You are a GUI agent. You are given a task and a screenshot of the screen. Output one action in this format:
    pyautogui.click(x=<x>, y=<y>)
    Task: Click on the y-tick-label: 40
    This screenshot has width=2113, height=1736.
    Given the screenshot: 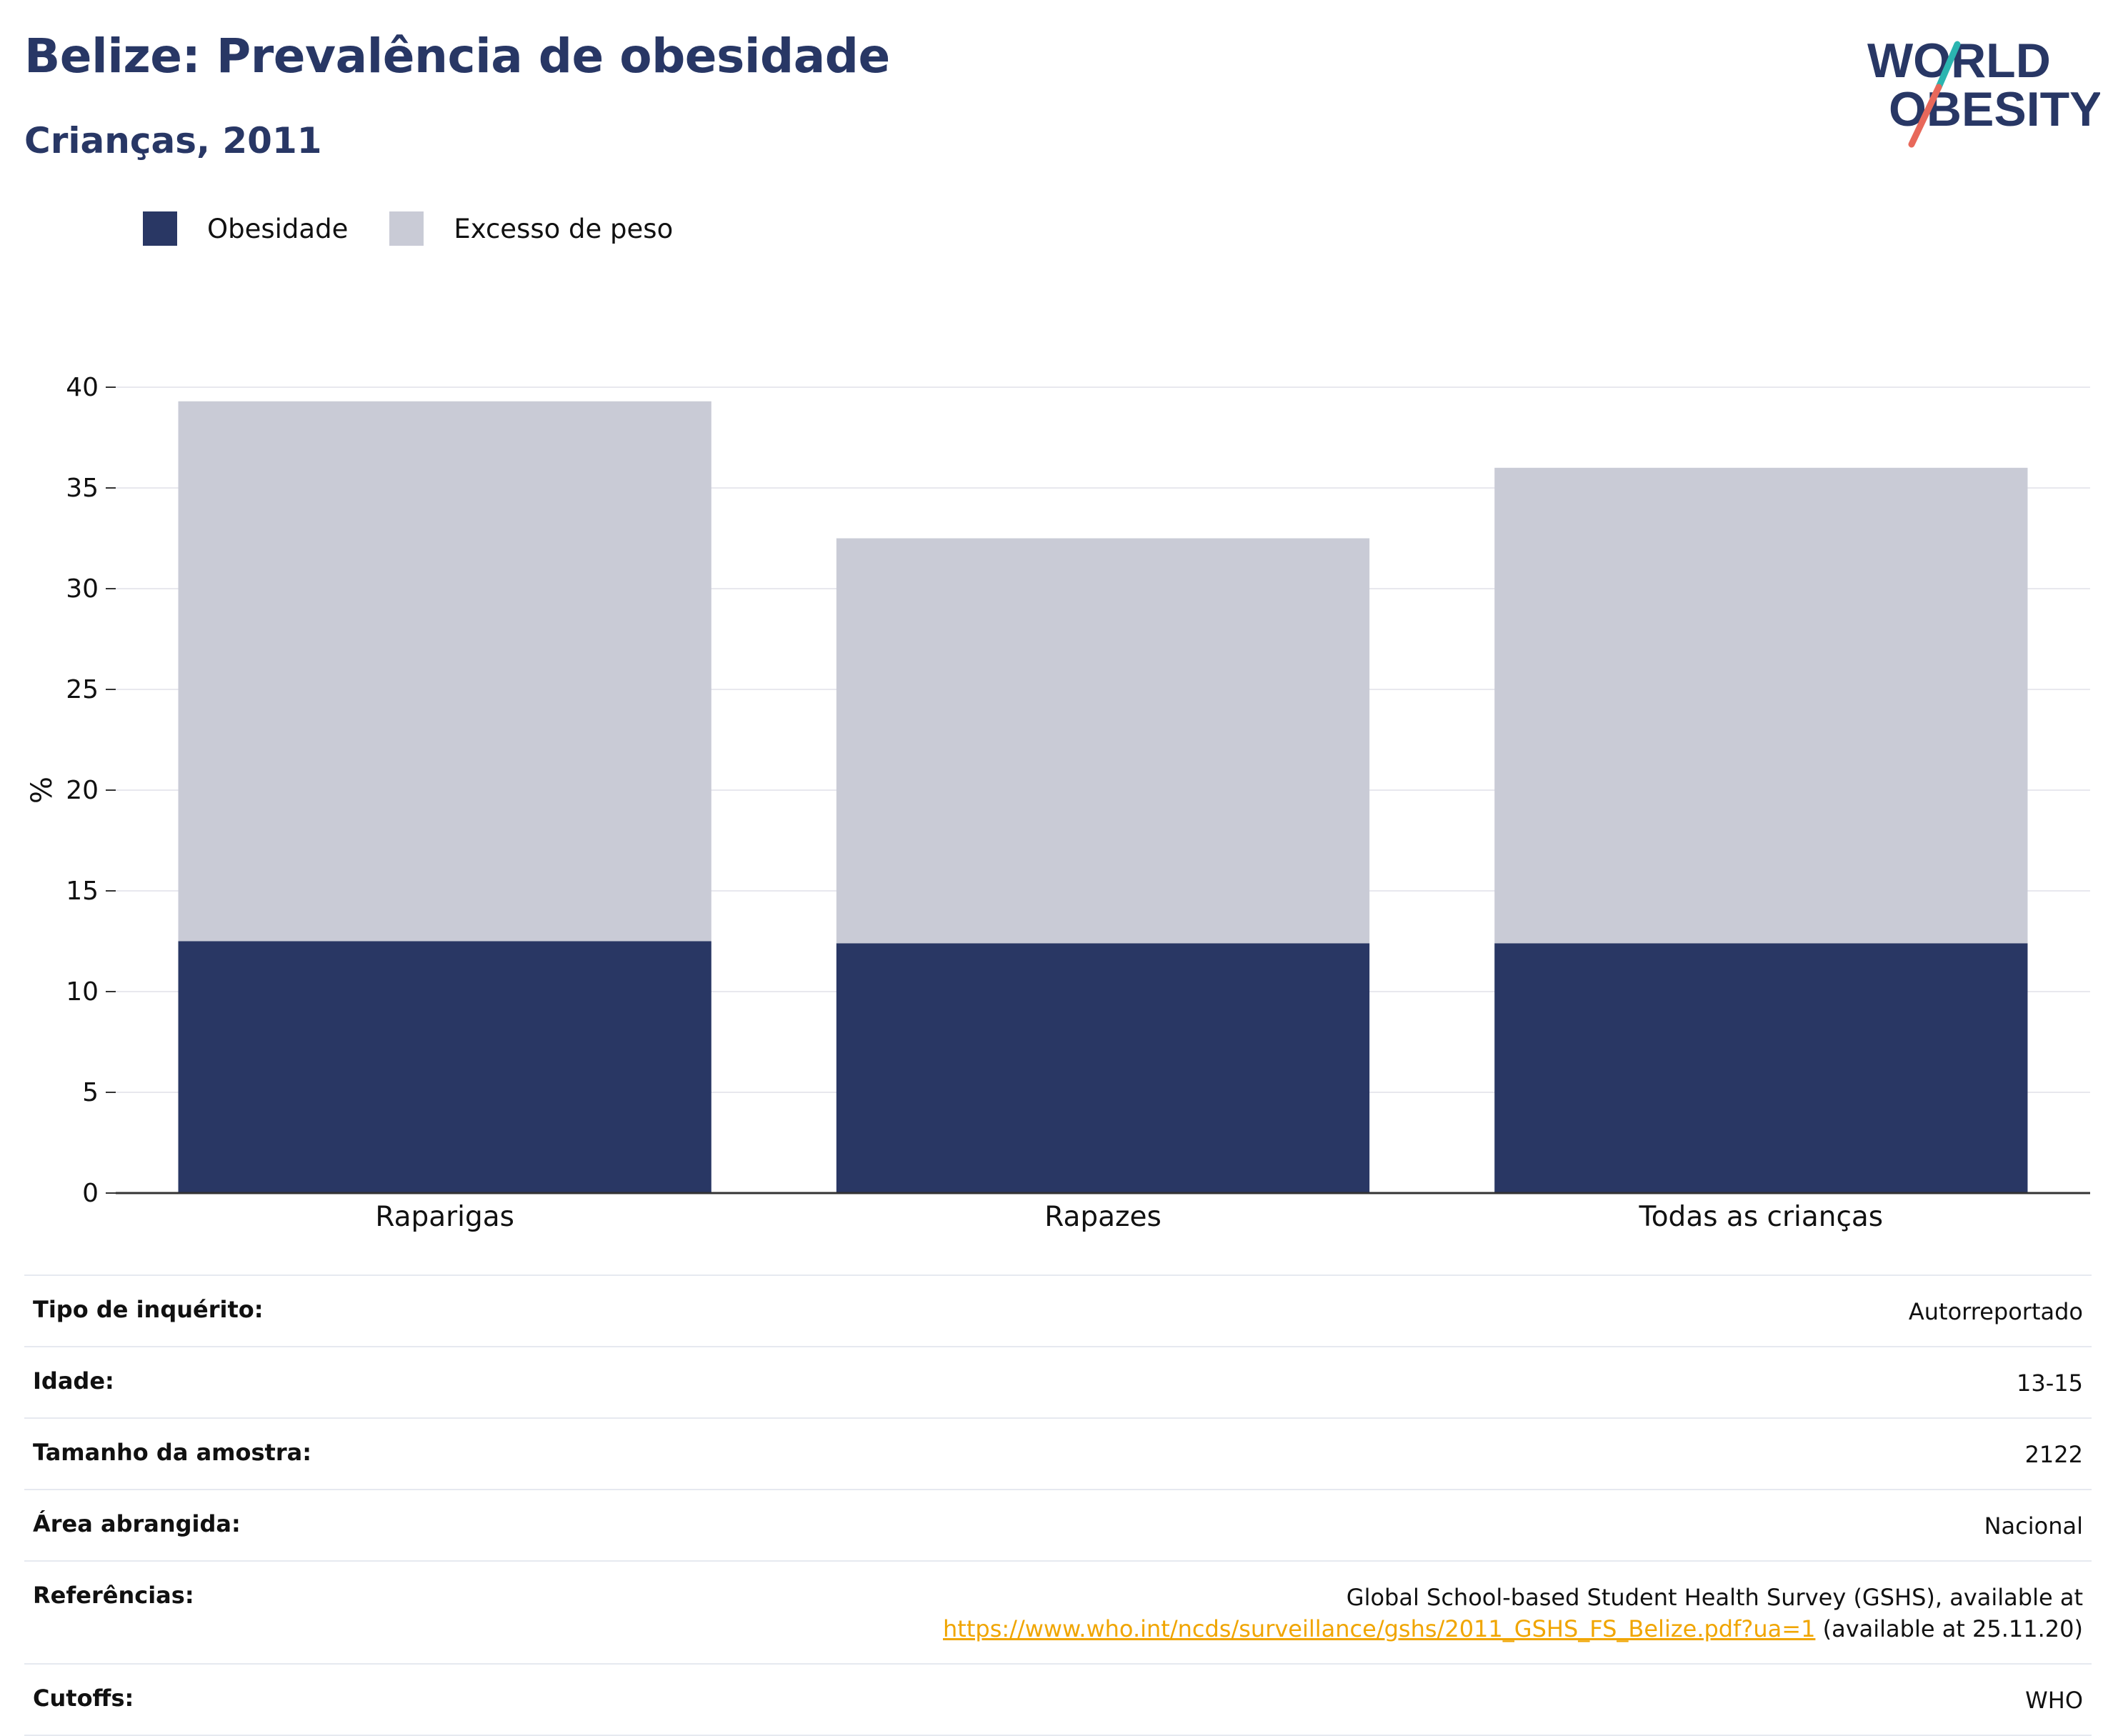 What is the action you would take?
    pyautogui.click(x=82, y=387)
    